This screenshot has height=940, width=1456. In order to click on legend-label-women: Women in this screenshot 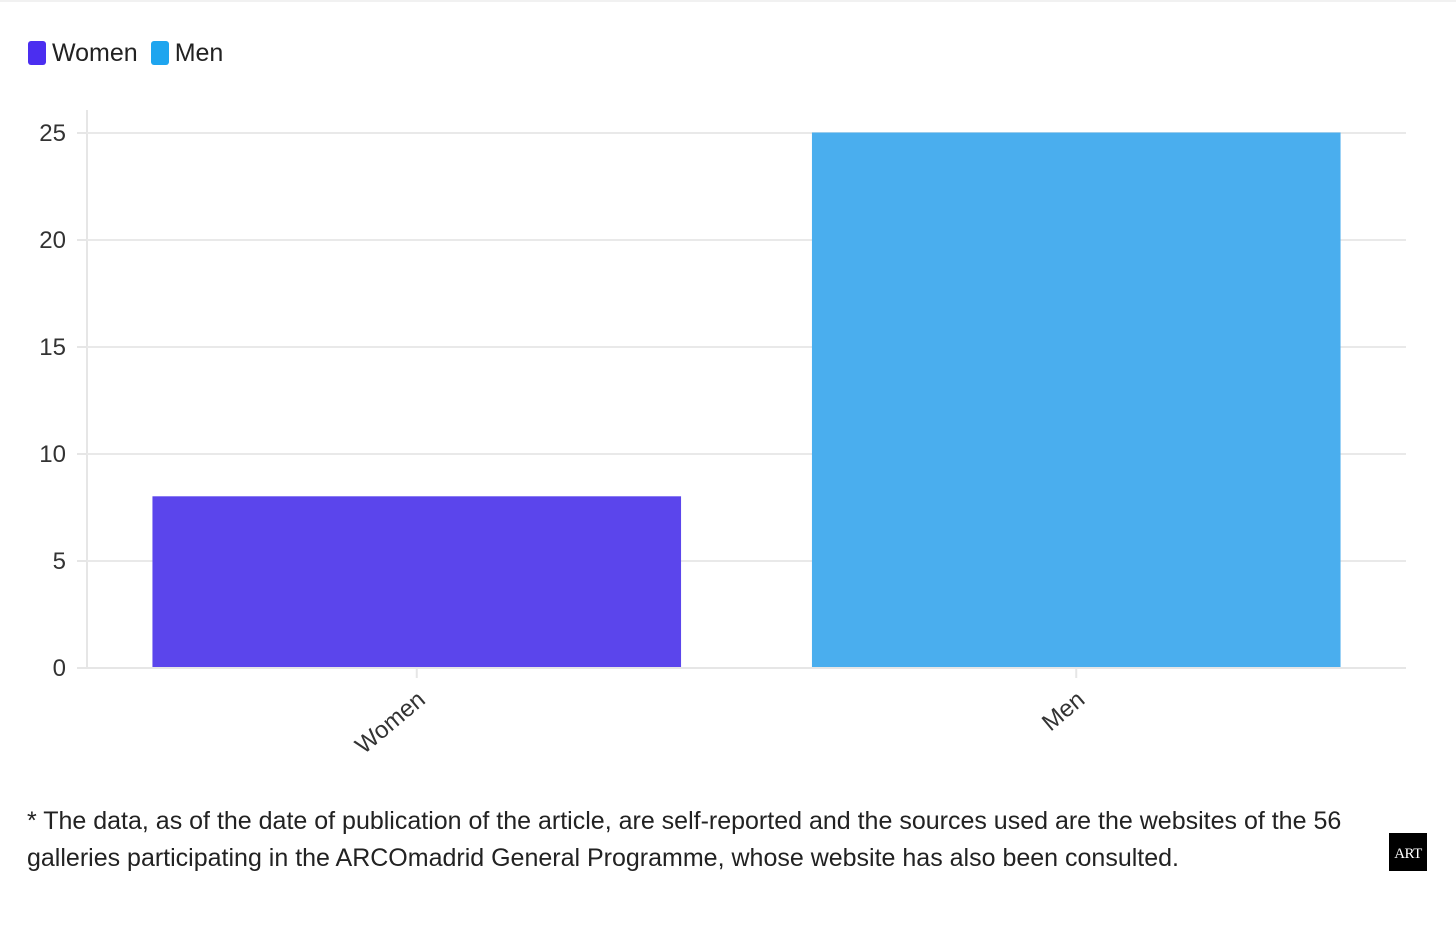, I will do `click(95, 52)`.